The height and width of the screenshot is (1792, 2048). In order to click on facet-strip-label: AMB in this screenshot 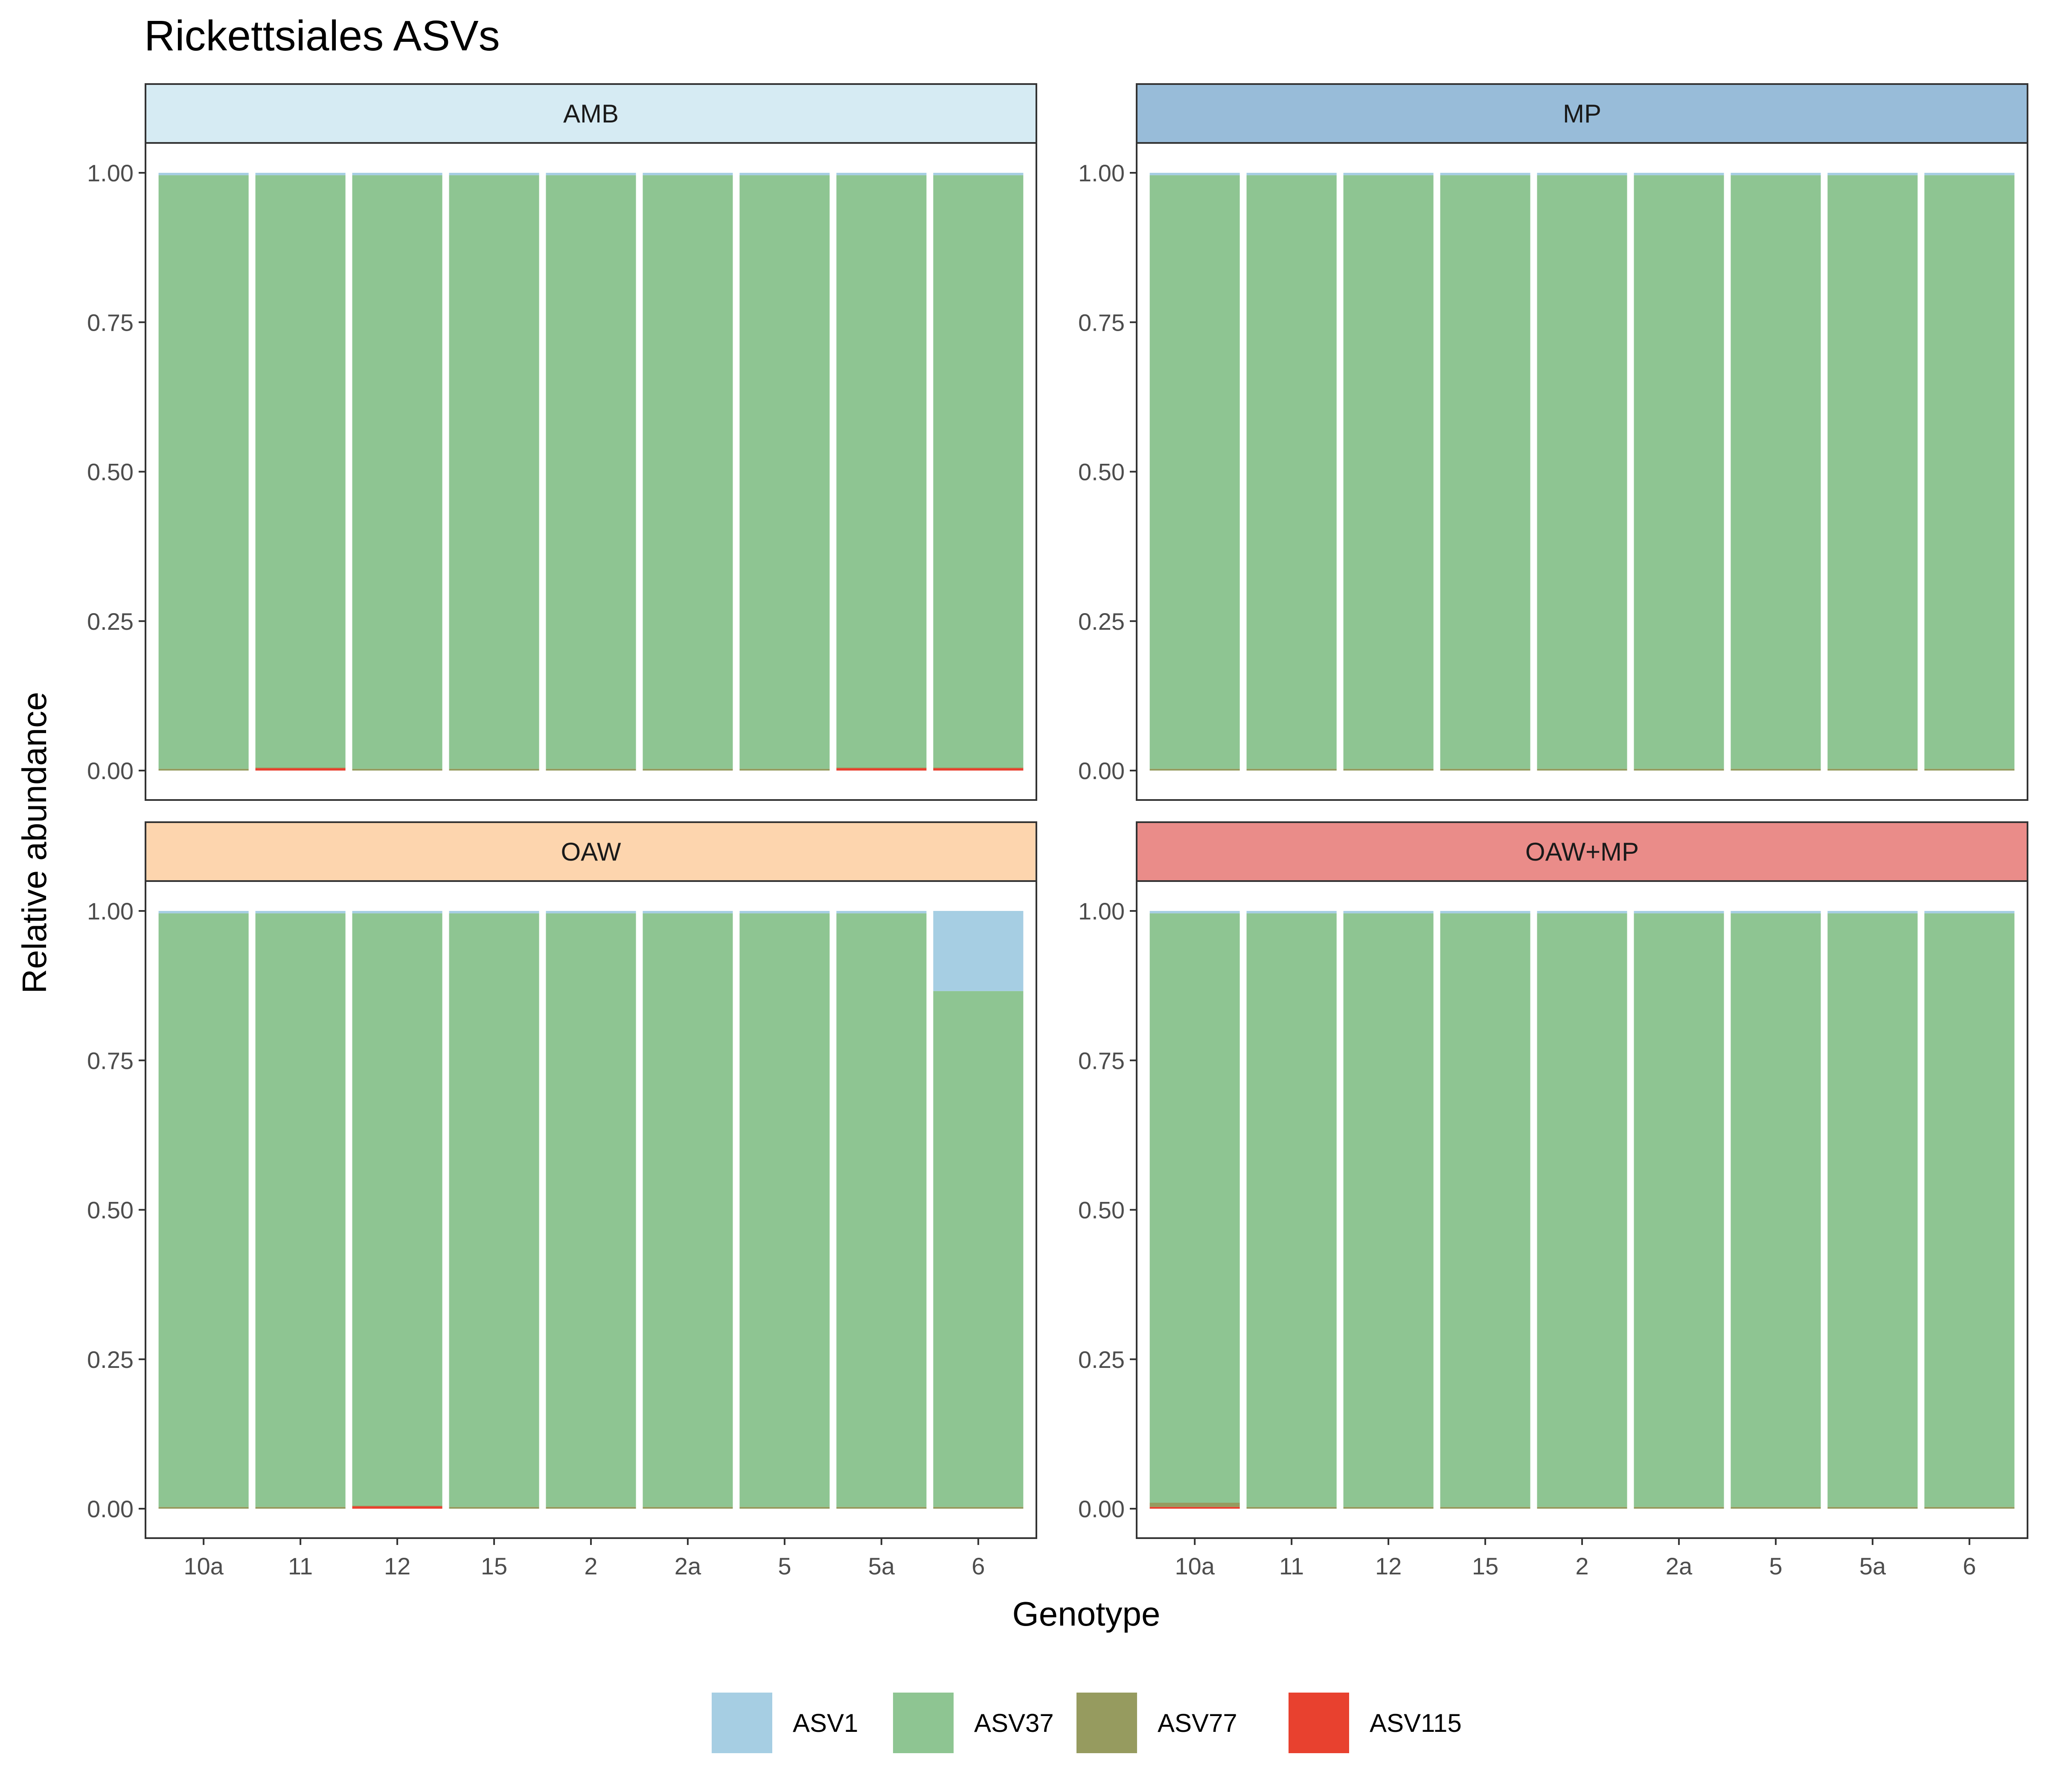, I will do `click(591, 114)`.